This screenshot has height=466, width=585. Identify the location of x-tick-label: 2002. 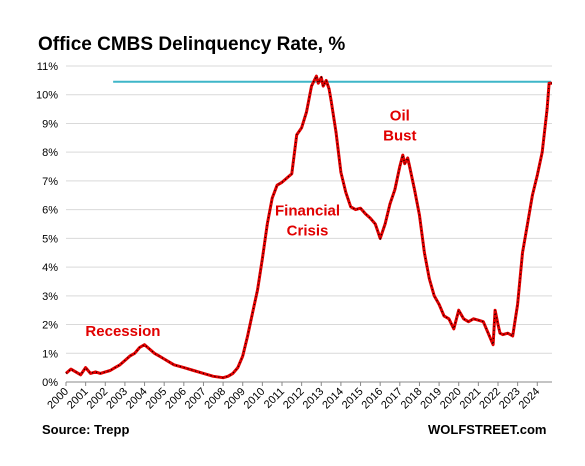
(98, 399).